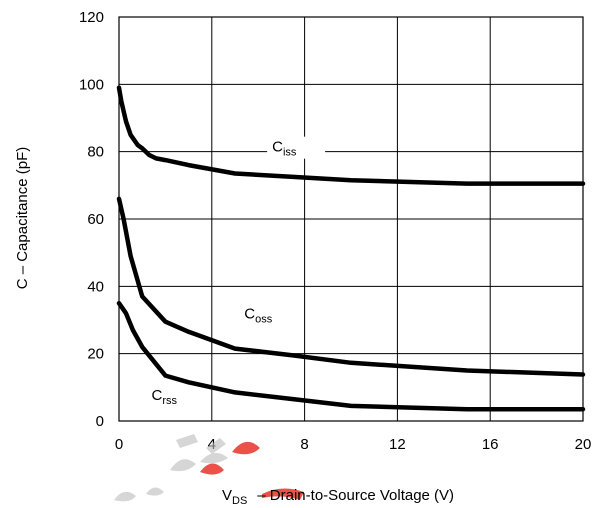 This screenshot has width=607, height=508. I want to click on y-tick-label: 20, so click(95, 354).